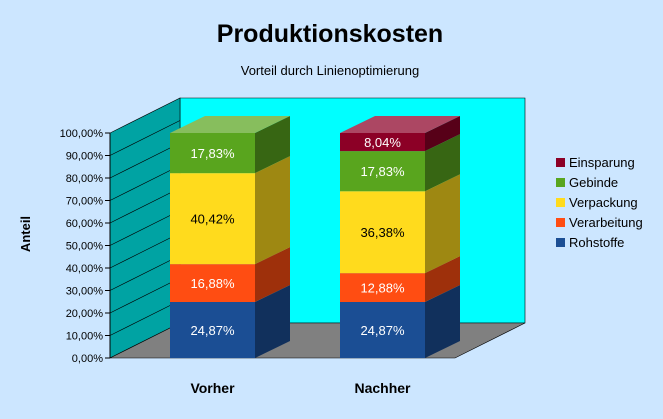 The image size is (663, 419). Describe the element at coordinates (593, 182) in the screenshot. I see `legend-label: Gebinde` at that location.